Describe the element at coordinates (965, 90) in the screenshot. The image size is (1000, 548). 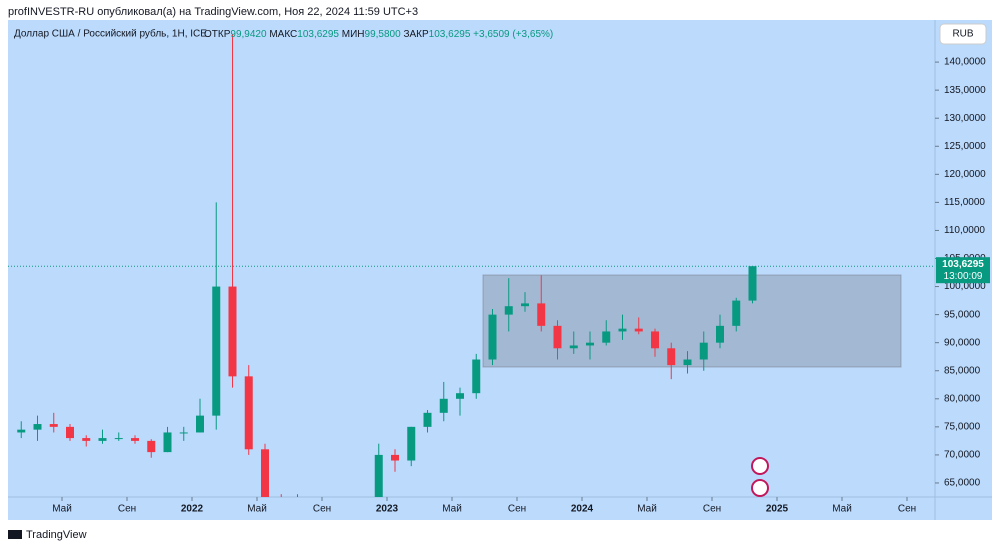
I see `y-tick-label: 135,0000` at that location.